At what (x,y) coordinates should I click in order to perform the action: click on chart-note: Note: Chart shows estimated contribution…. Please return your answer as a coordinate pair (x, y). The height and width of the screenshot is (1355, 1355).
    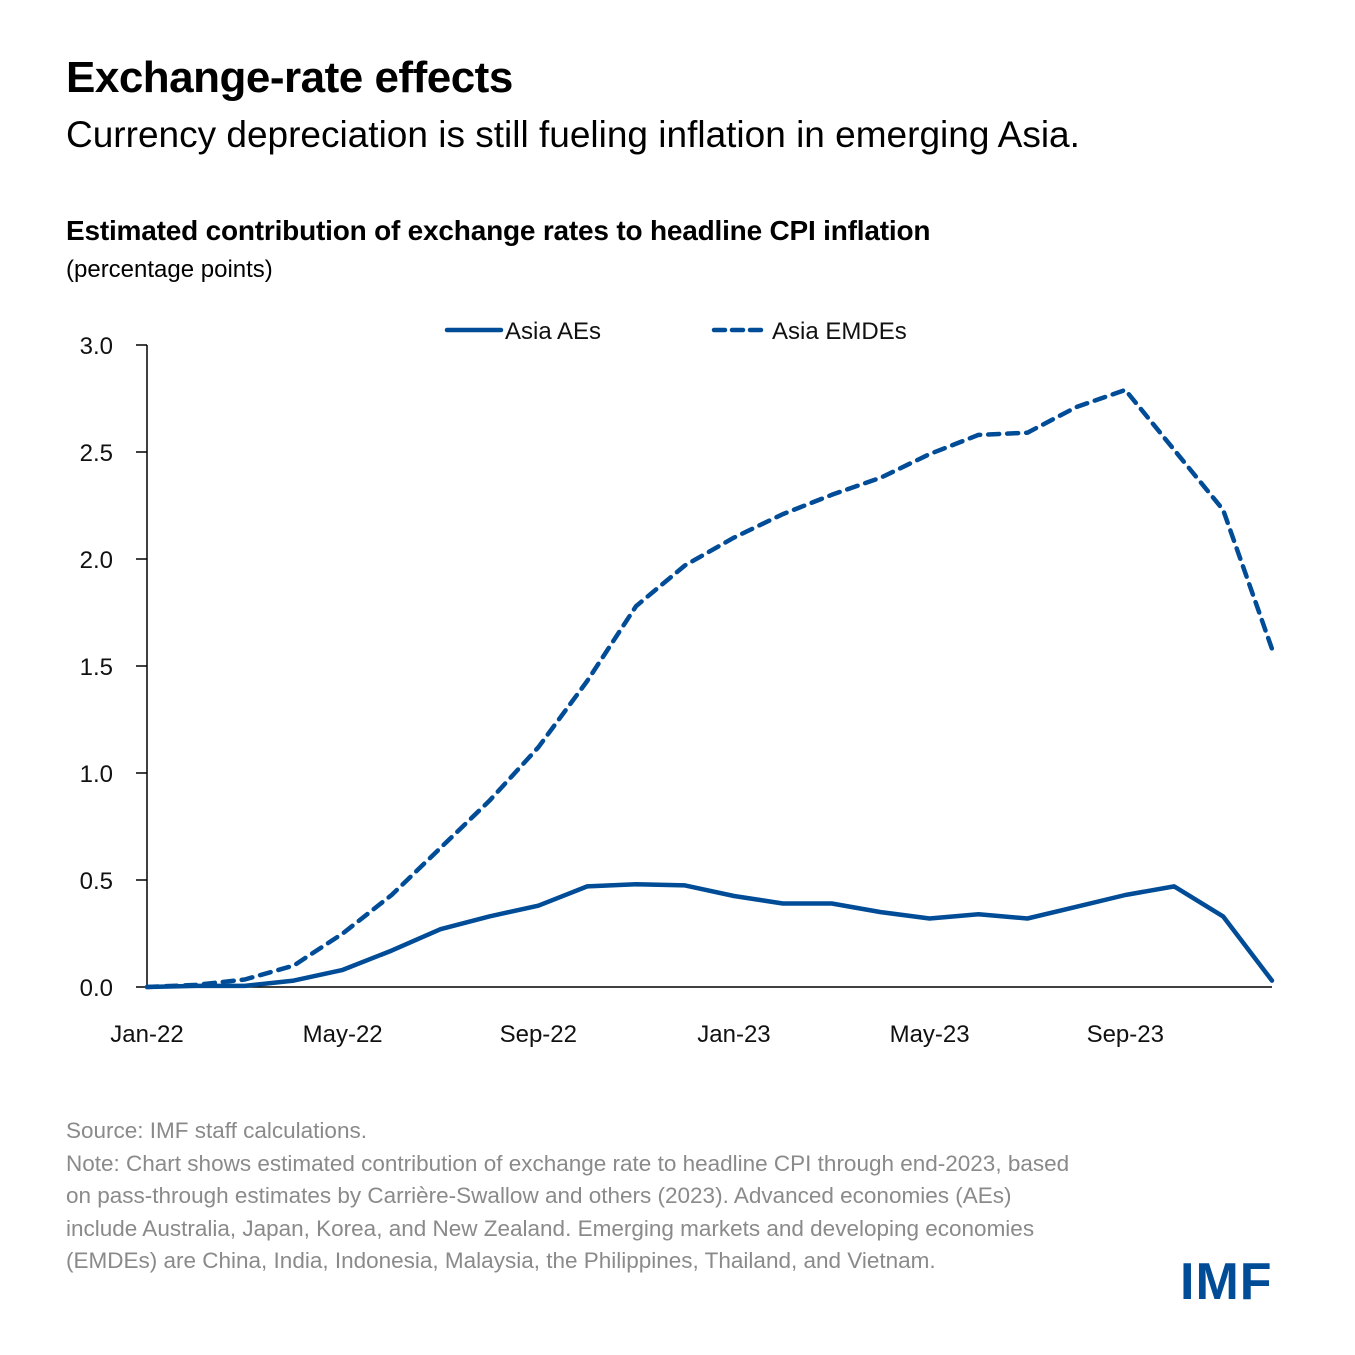
    Looking at the image, I should click on (568, 1212).